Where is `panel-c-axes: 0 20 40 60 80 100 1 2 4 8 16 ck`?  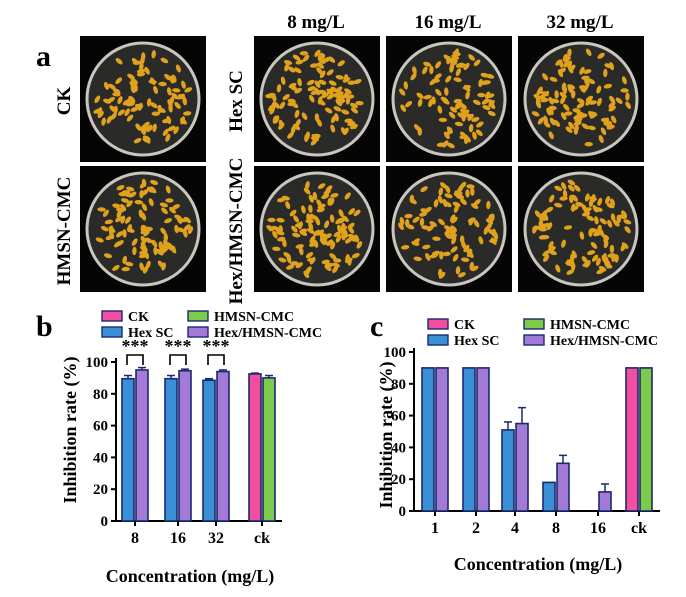 panel-c-axes: 0 20 40 60 80 100 1 2 4 8 16 ck is located at coordinates (522, 441).